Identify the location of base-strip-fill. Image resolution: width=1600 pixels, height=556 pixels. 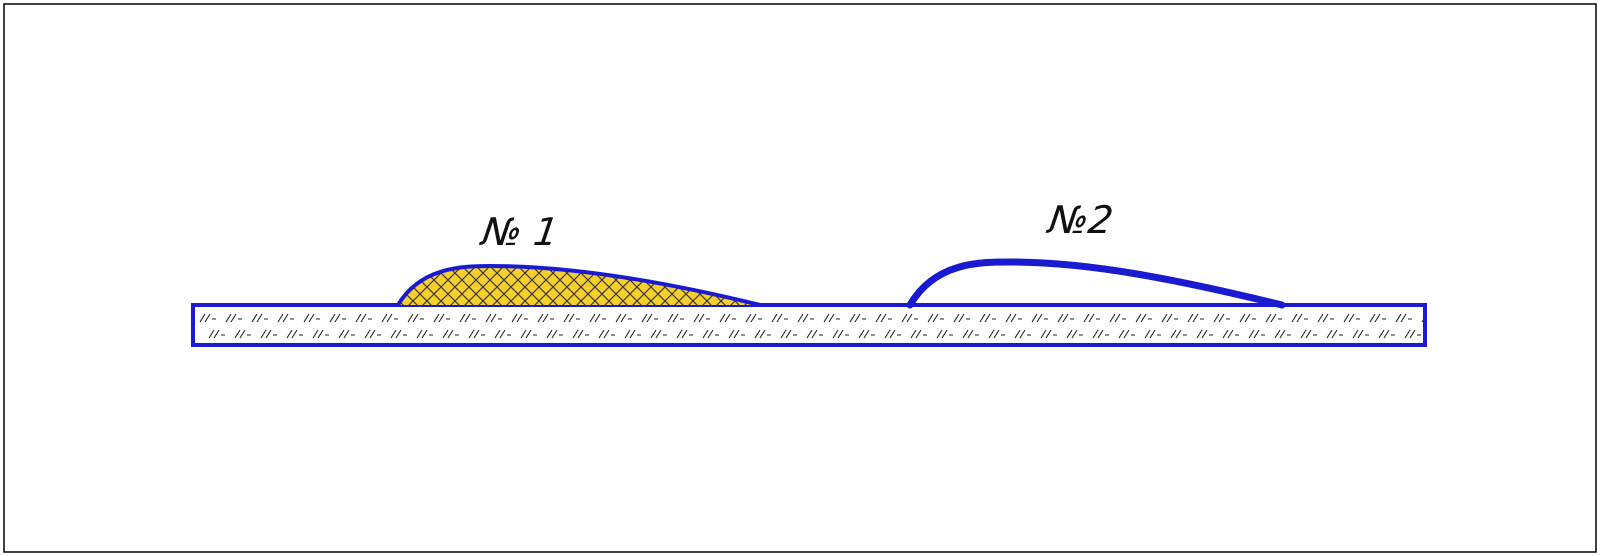
(809, 325).